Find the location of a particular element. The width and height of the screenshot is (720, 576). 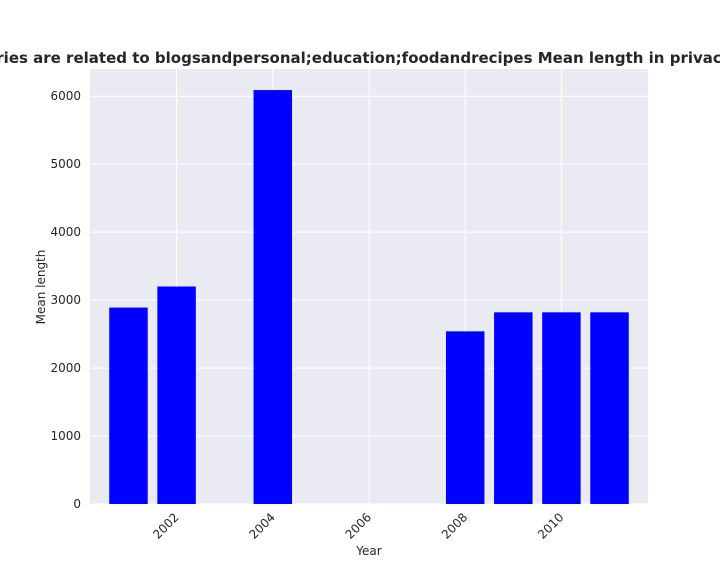

bar-2002 is located at coordinates (176, 395).